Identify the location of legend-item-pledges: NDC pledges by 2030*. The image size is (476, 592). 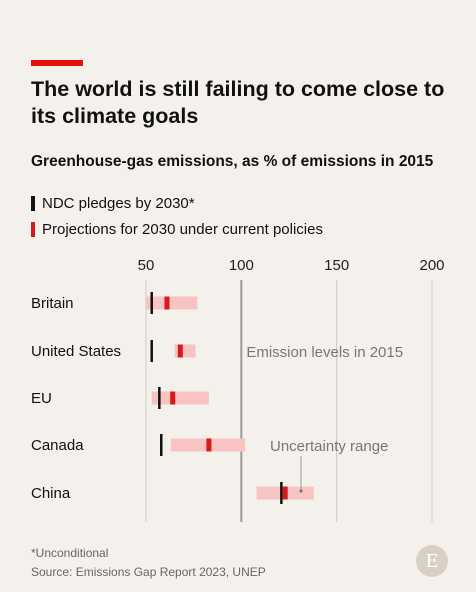
(113, 203).